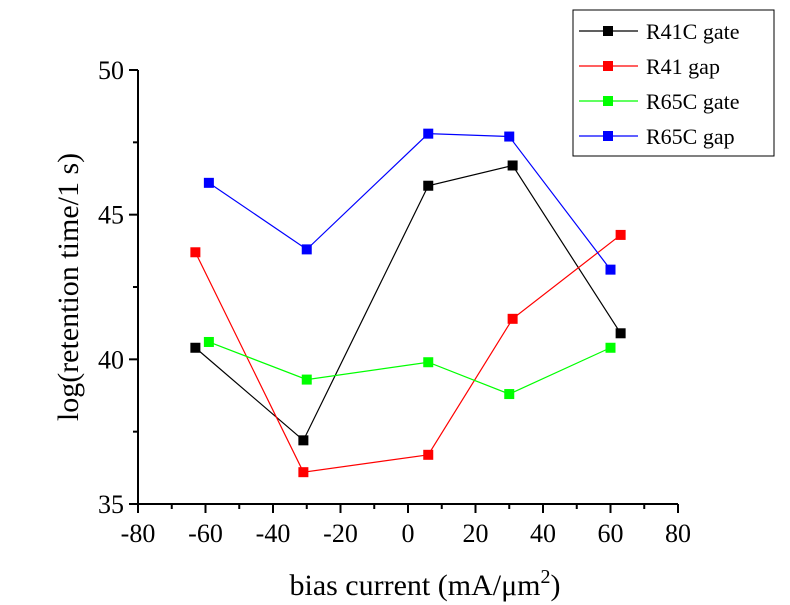 This screenshot has height=605, width=790. I want to click on y-axis-title: log(retention time/1 s), so click(68, 287).